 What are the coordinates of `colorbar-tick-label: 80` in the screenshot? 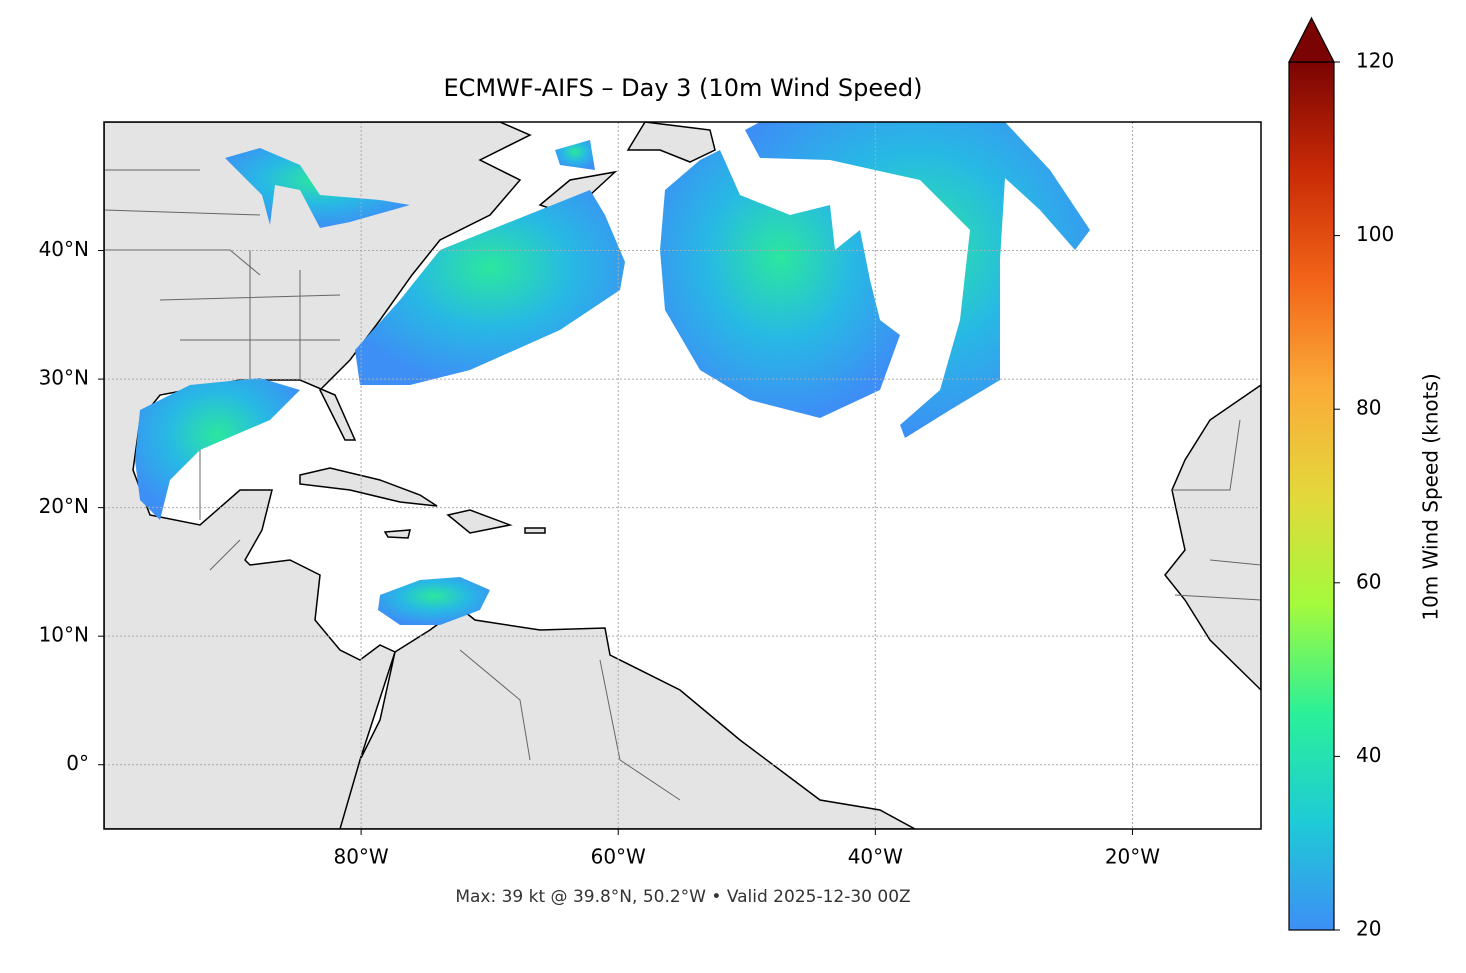 It's located at (1368, 408).